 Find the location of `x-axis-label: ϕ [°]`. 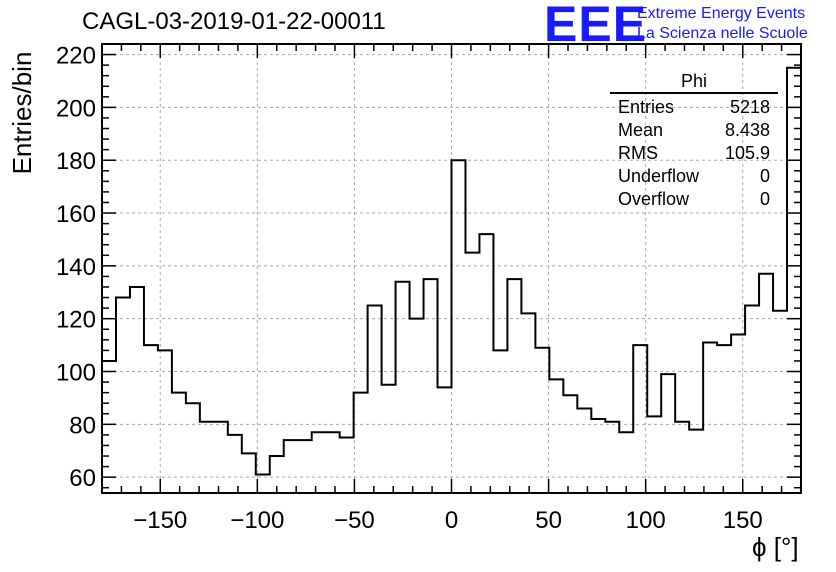

x-axis-label: ϕ [°] is located at coordinates (775, 547).